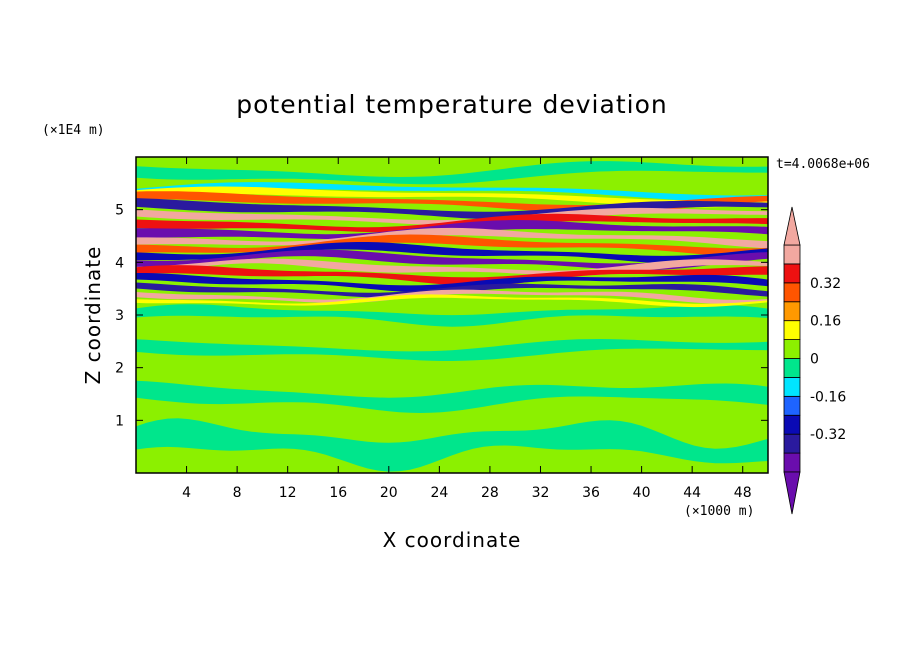 Image resolution: width=904 pixels, height=654 pixels. I want to click on colorbar-label: 0.32, so click(825, 284).